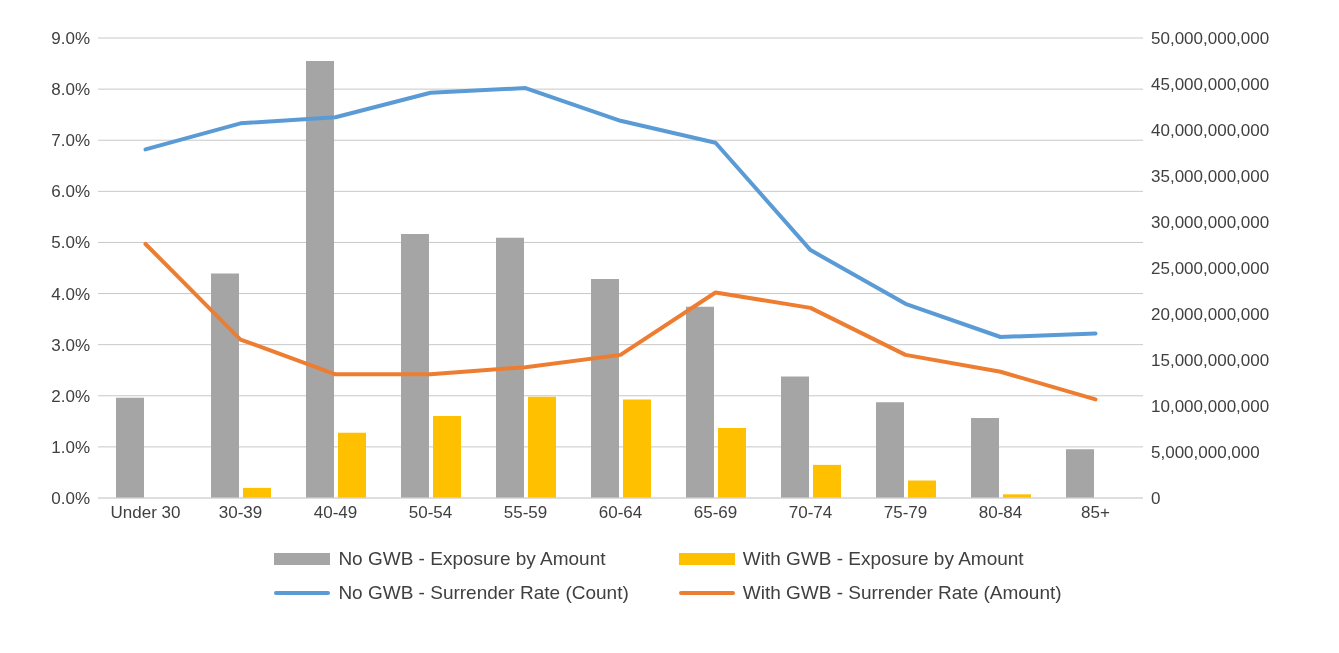 This screenshot has width=1339, height=653. What do you see at coordinates (902, 593) in the screenshot?
I see `legend-label: With GWB - Surrender Rate (Amount)` at bounding box center [902, 593].